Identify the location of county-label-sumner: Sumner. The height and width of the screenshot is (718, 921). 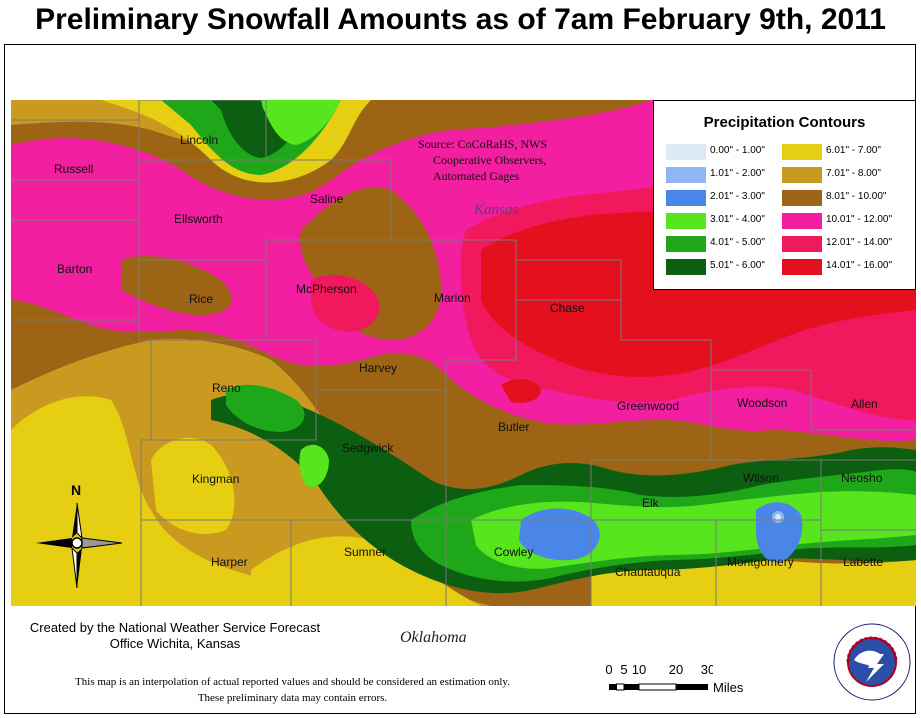
(365, 552).